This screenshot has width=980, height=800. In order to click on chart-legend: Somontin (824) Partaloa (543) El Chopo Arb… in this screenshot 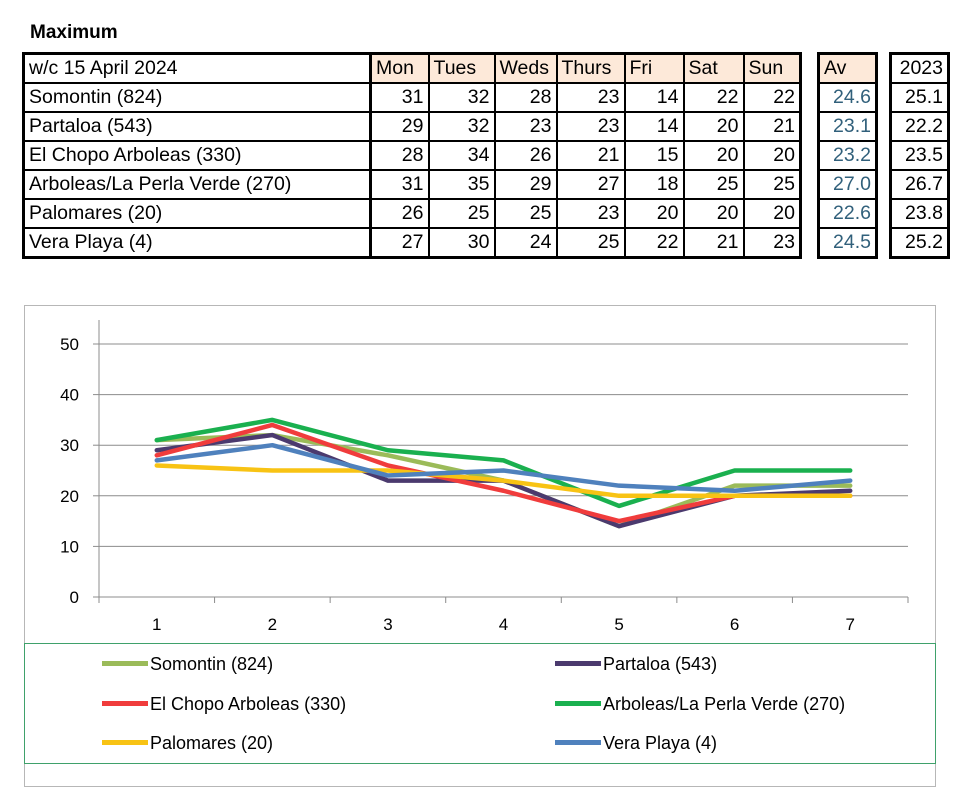, I will do `click(480, 703)`.